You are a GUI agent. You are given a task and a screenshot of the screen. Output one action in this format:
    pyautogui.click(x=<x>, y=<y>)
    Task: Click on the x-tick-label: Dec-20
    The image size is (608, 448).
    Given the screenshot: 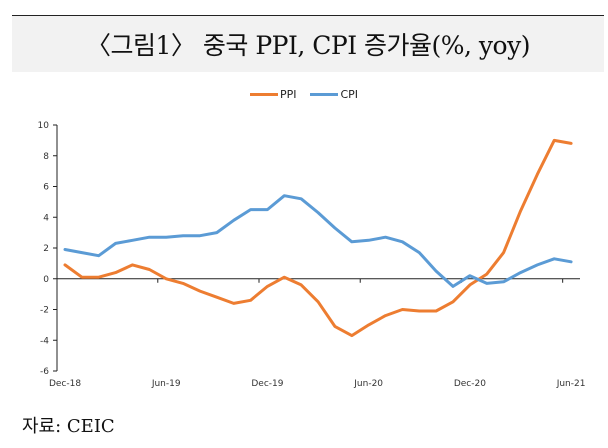 What is the action you would take?
    pyautogui.click(x=470, y=384)
    